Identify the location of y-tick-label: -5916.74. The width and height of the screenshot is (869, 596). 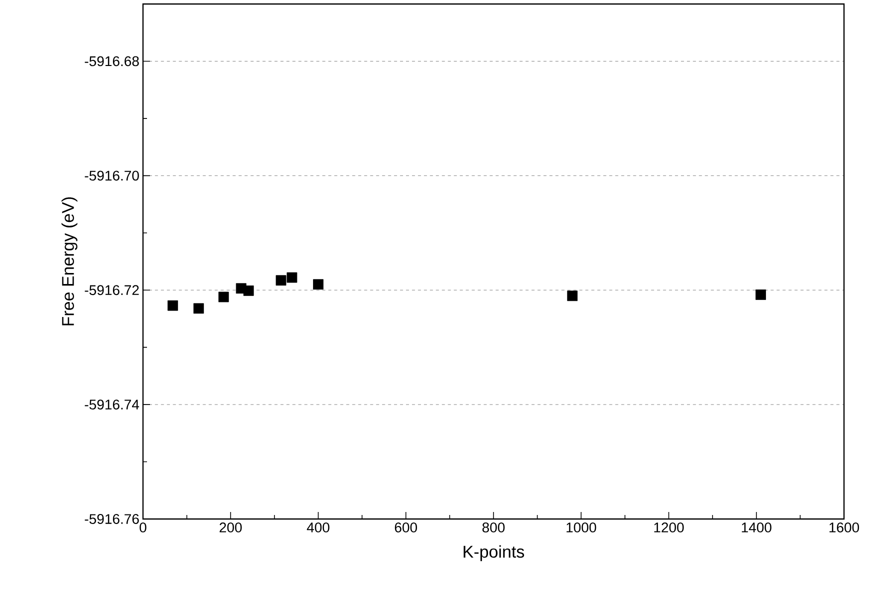
(112, 405).